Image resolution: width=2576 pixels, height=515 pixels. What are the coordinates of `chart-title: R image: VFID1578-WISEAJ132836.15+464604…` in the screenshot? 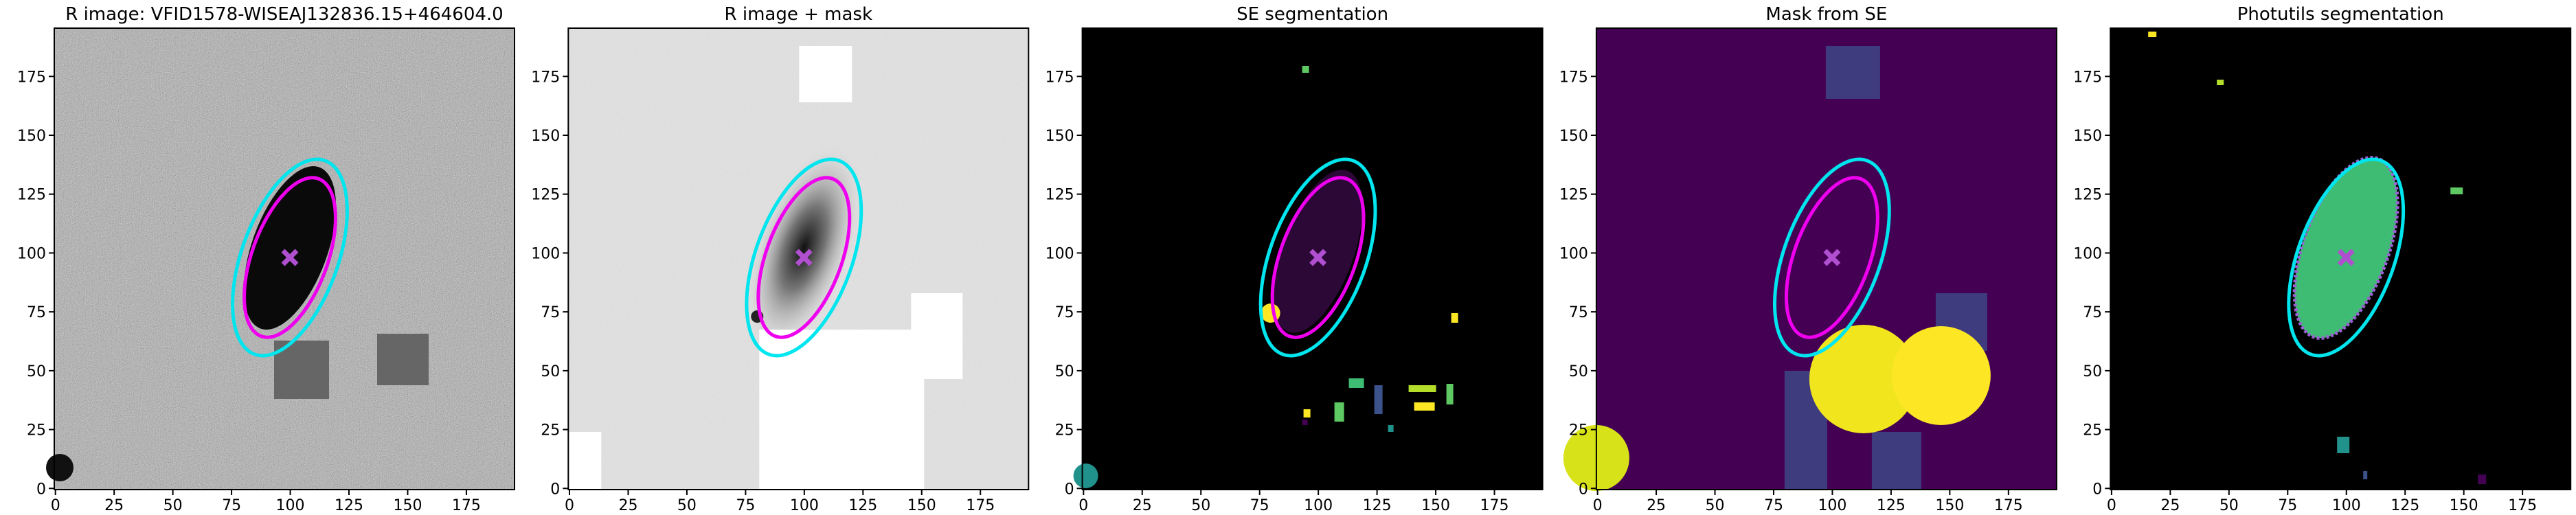 It's located at (284, 14).